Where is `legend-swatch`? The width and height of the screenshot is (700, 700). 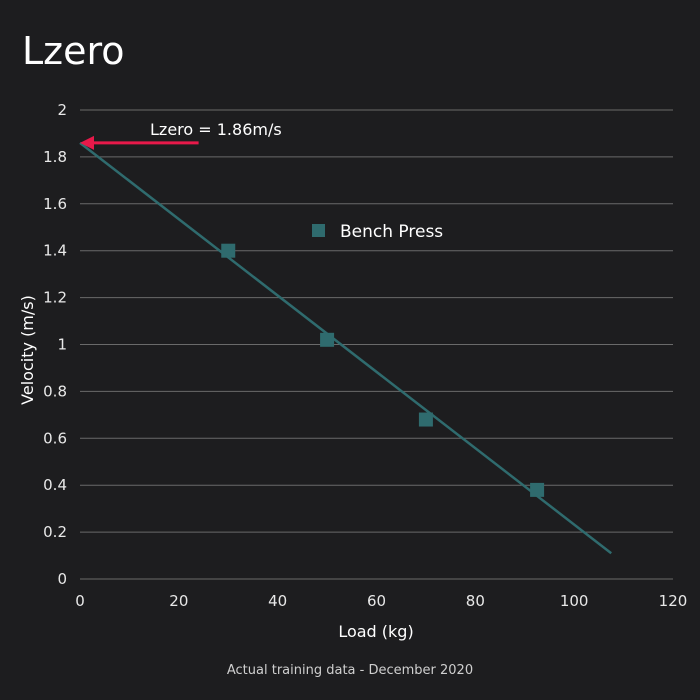
legend-swatch is located at coordinates (318, 230).